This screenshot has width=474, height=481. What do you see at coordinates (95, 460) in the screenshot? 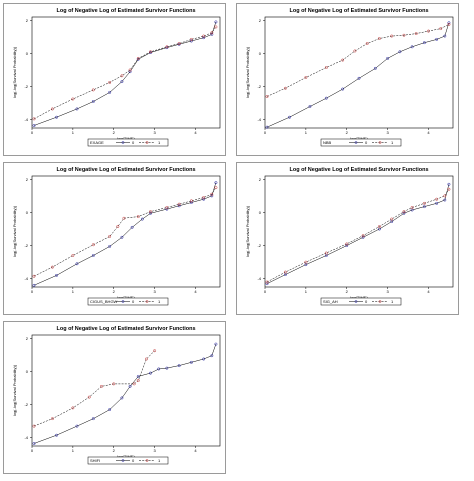
I see `legend-variable: SHIFI` at bounding box center [95, 460].